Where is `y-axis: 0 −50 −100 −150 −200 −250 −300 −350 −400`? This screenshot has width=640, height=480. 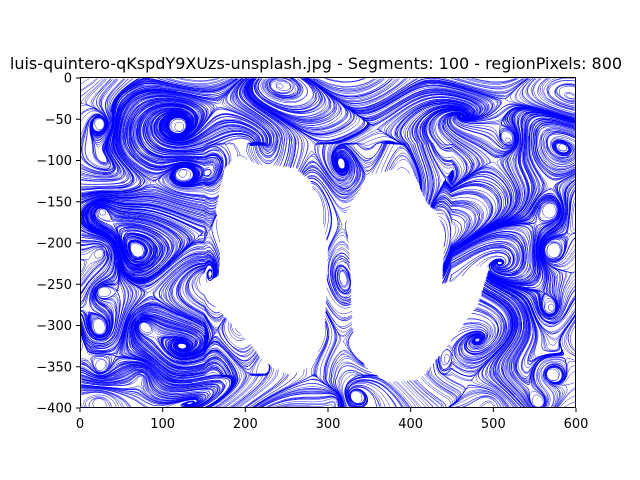
y-axis: 0 −50 −100 −150 −200 −250 −300 −350 −400 is located at coordinates (58, 244).